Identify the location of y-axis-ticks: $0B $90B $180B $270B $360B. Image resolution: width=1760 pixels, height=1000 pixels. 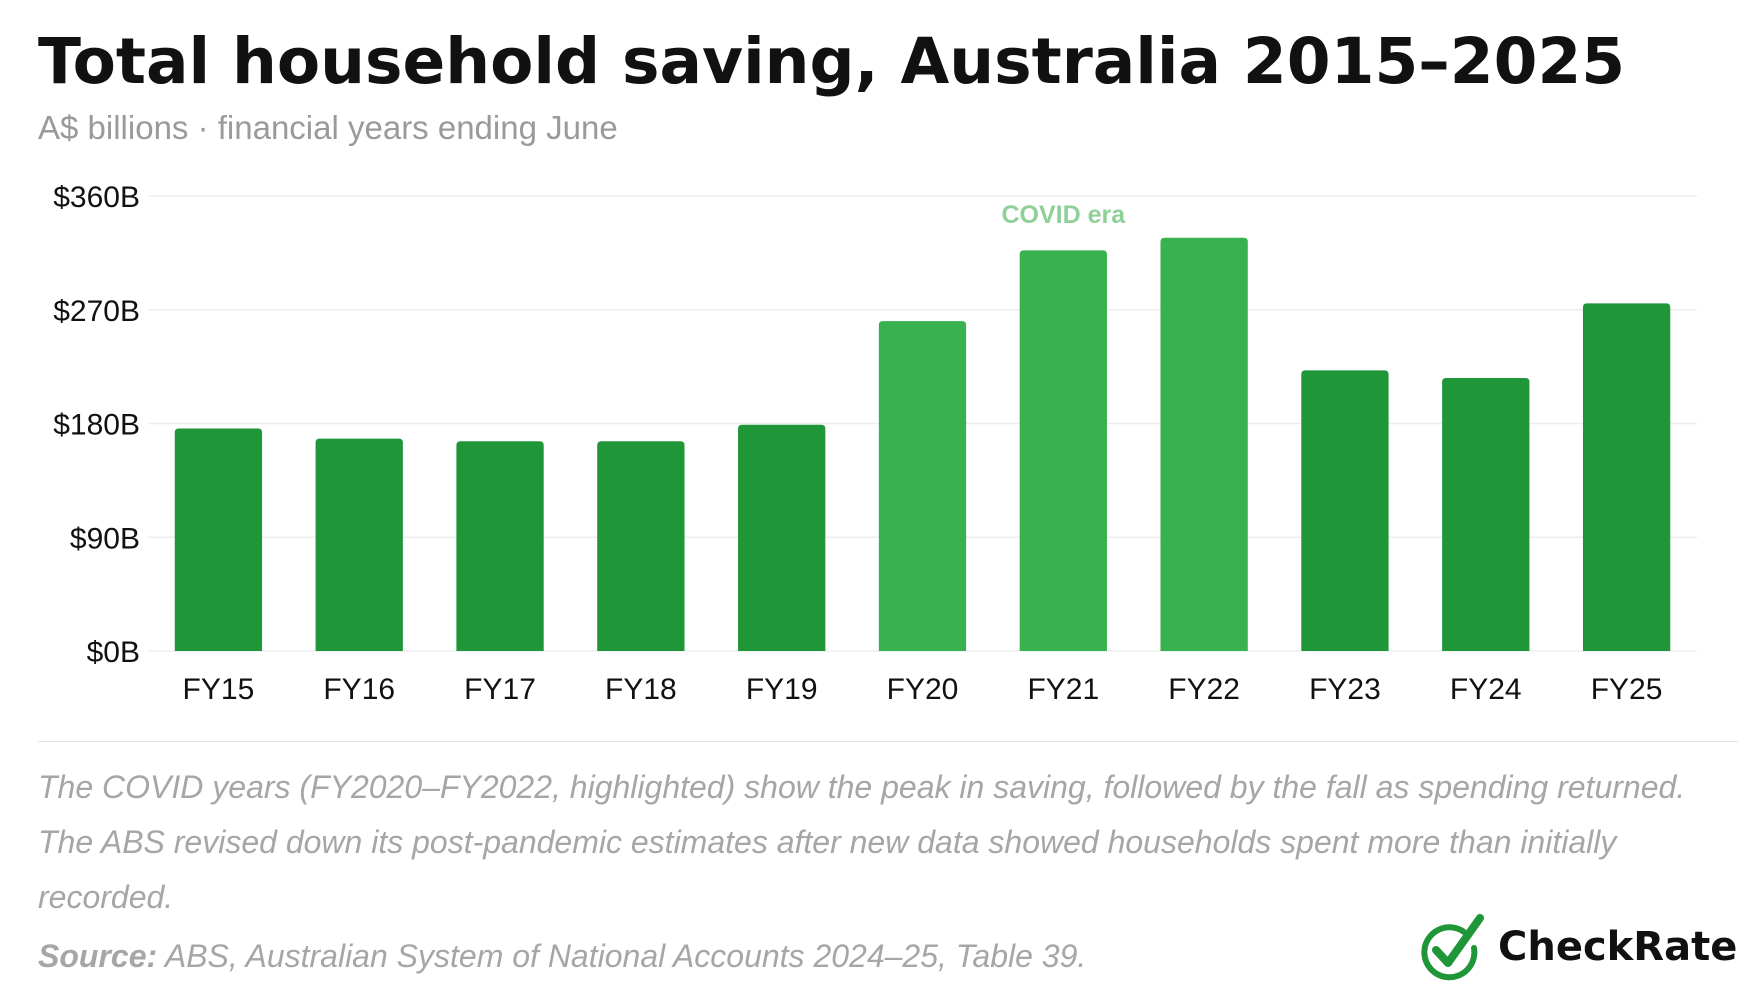
(96, 425).